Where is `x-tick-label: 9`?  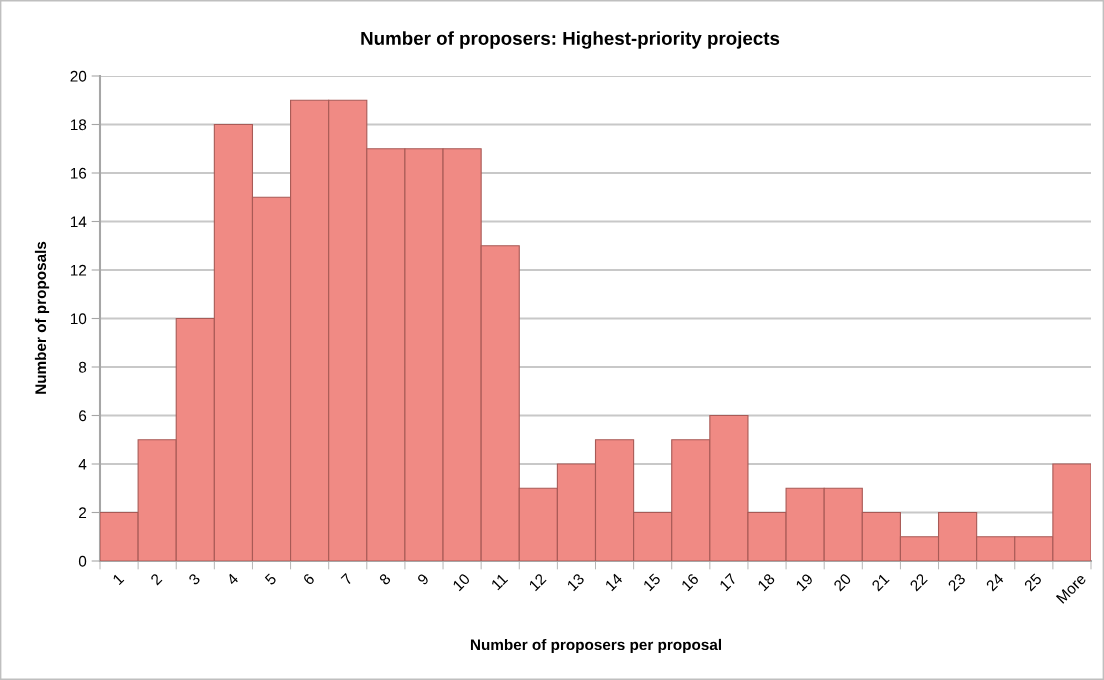
x-tick-label: 9 is located at coordinates (423, 579).